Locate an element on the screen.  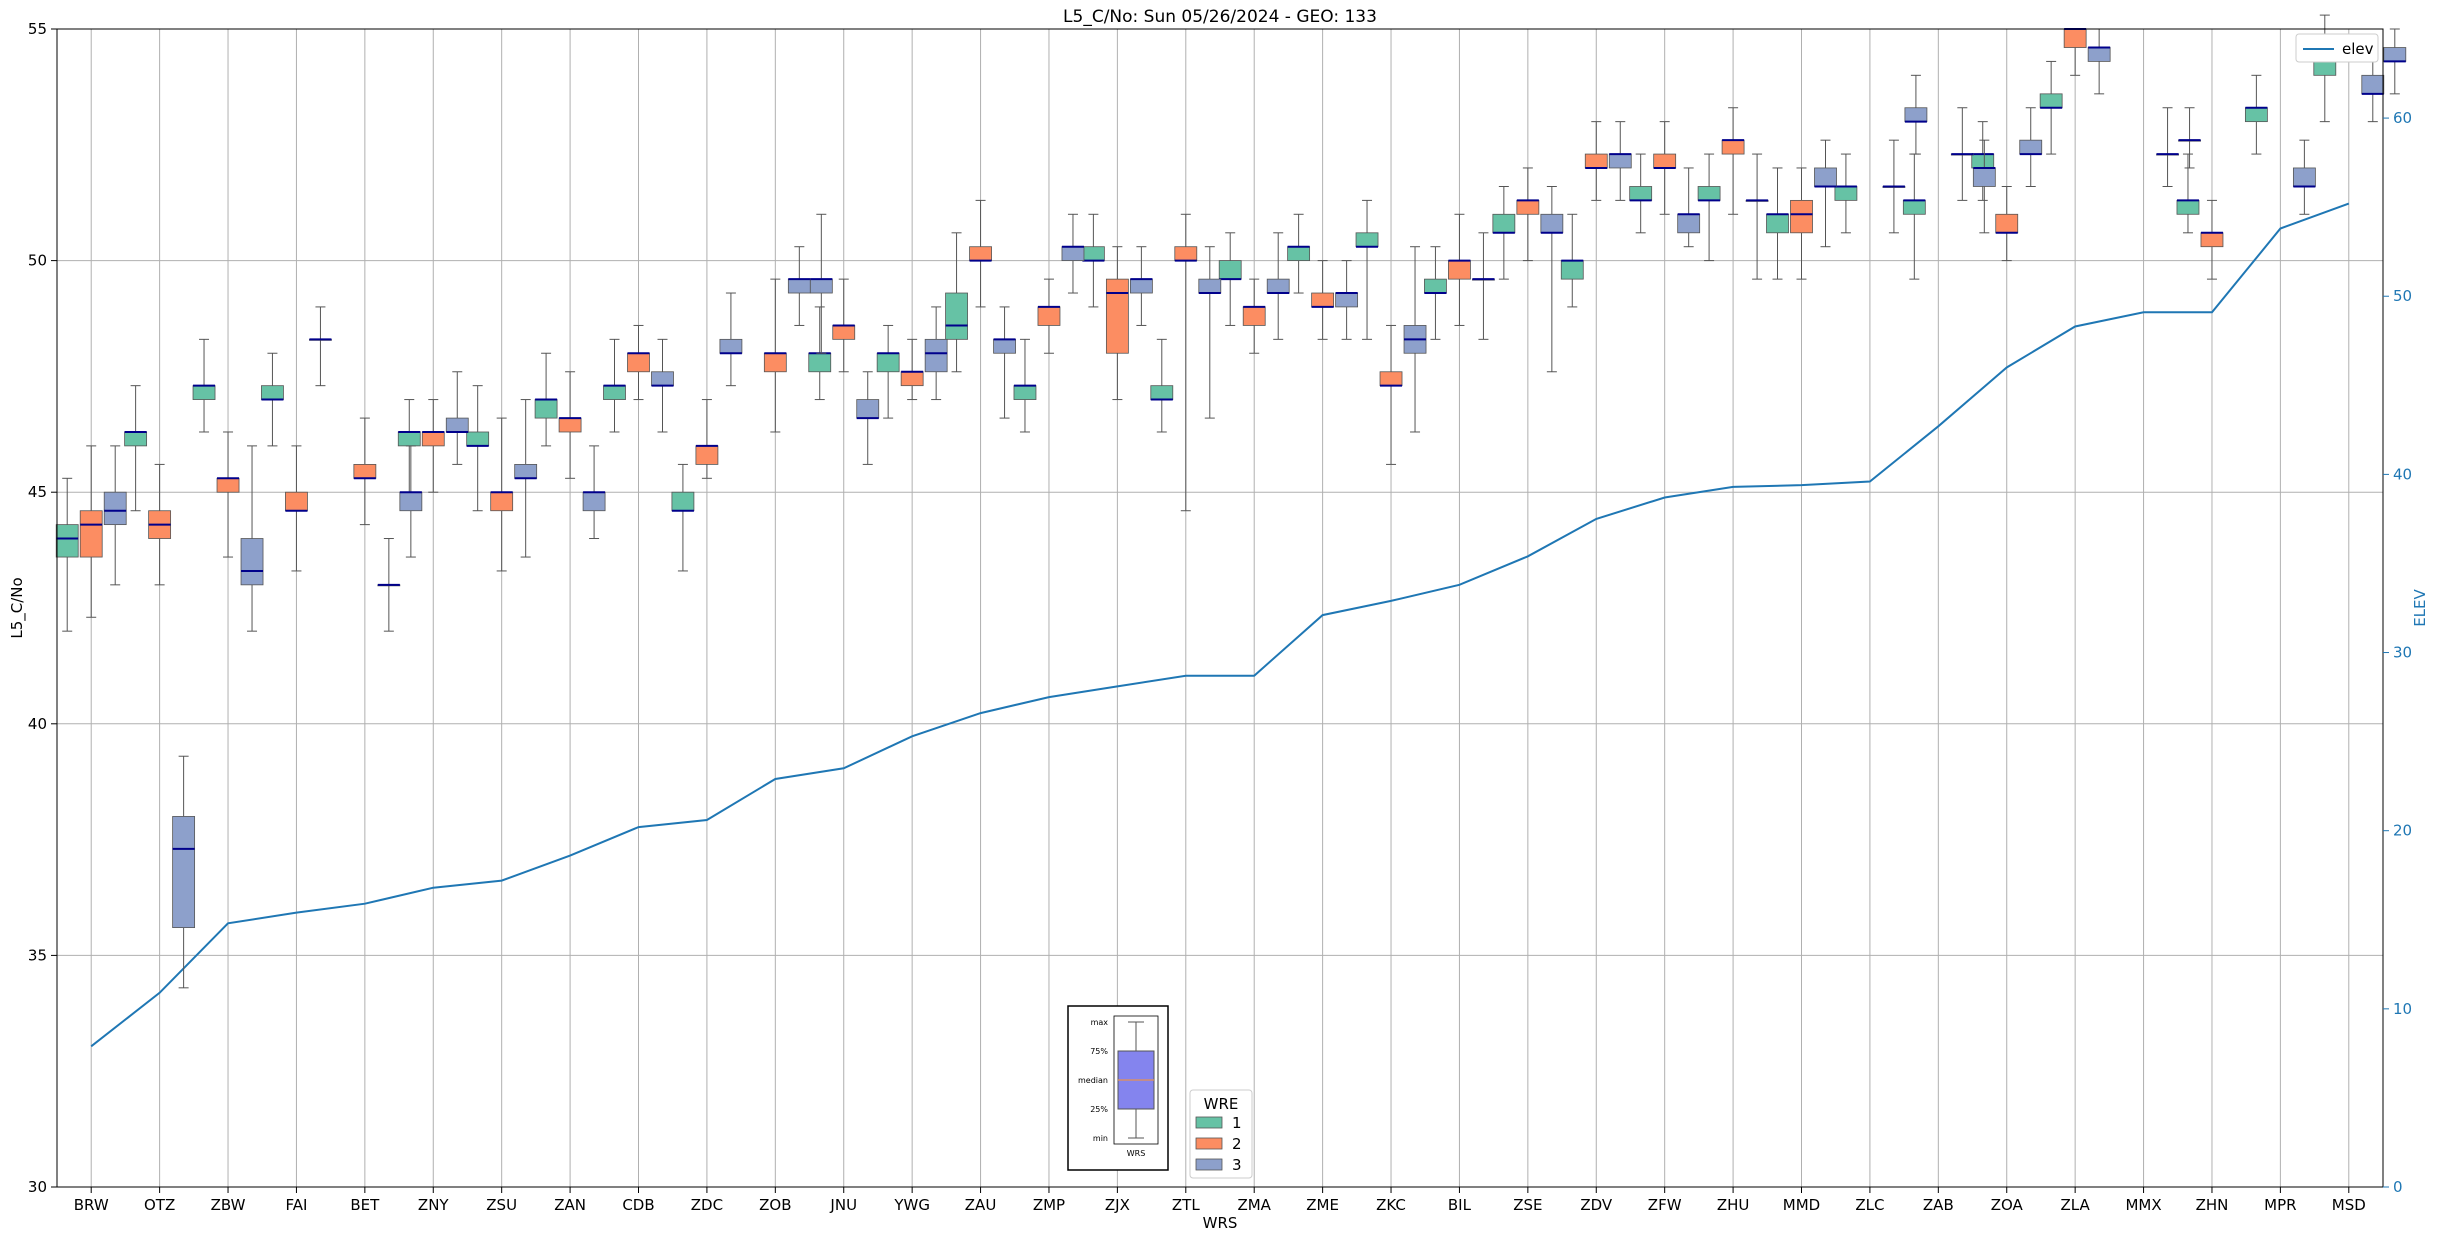
box-wre3-ywg is located at coordinates (936, 353).